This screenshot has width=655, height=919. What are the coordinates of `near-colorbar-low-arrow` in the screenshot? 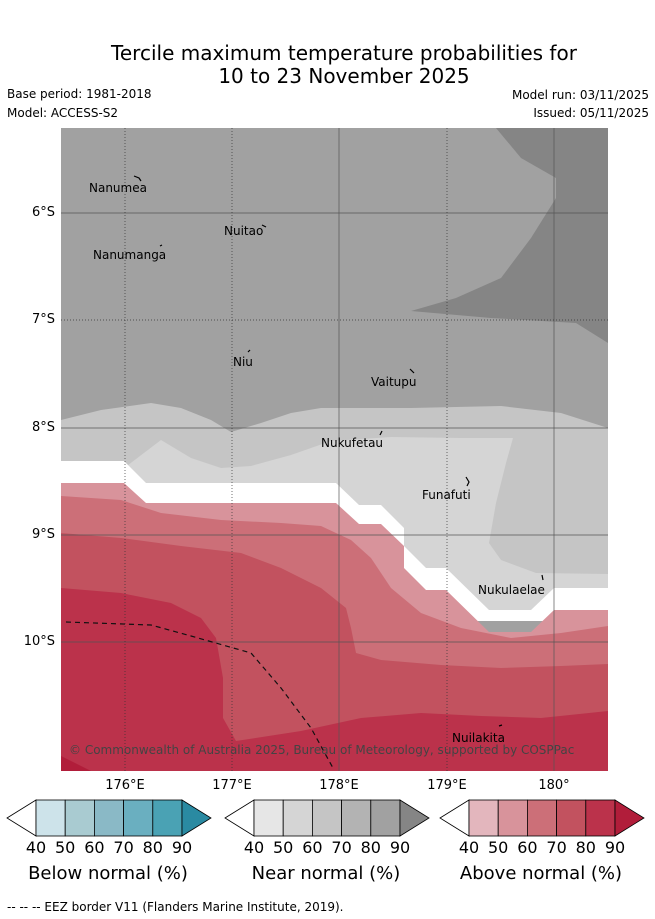 It's located at (239, 818).